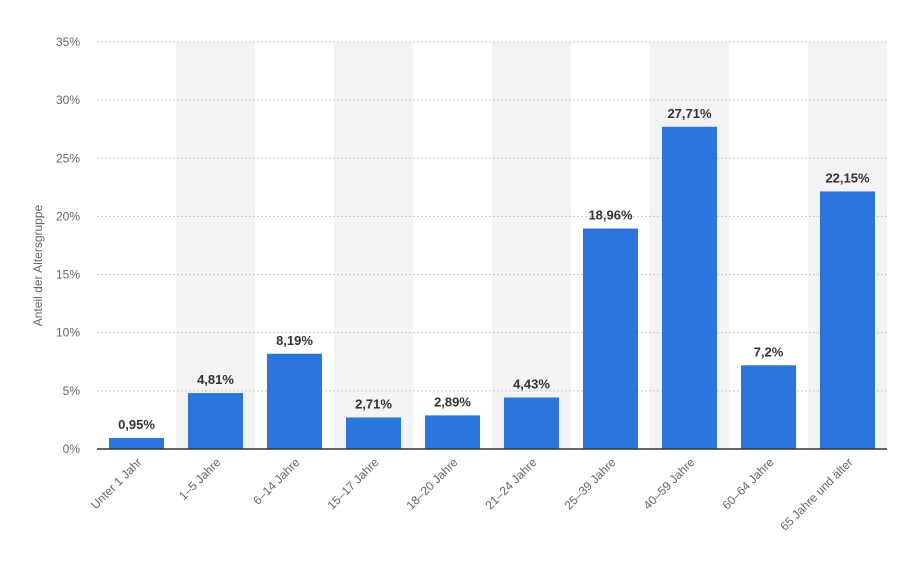 The width and height of the screenshot is (899, 567). I want to click on data-label: 0,95%, so click(136, 424).